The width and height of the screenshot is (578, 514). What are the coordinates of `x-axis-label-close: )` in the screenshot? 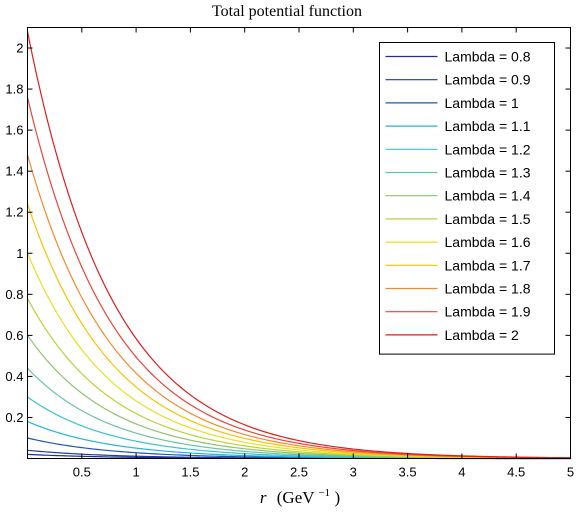 It's located at (337, 497).